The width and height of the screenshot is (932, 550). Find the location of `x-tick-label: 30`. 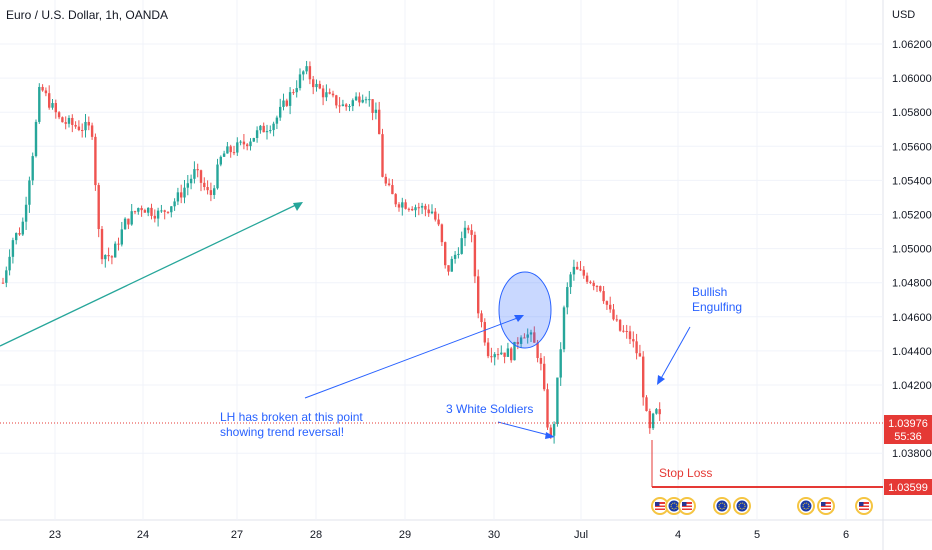

x-tick-label: 30 is located at coordinates (494, 535).